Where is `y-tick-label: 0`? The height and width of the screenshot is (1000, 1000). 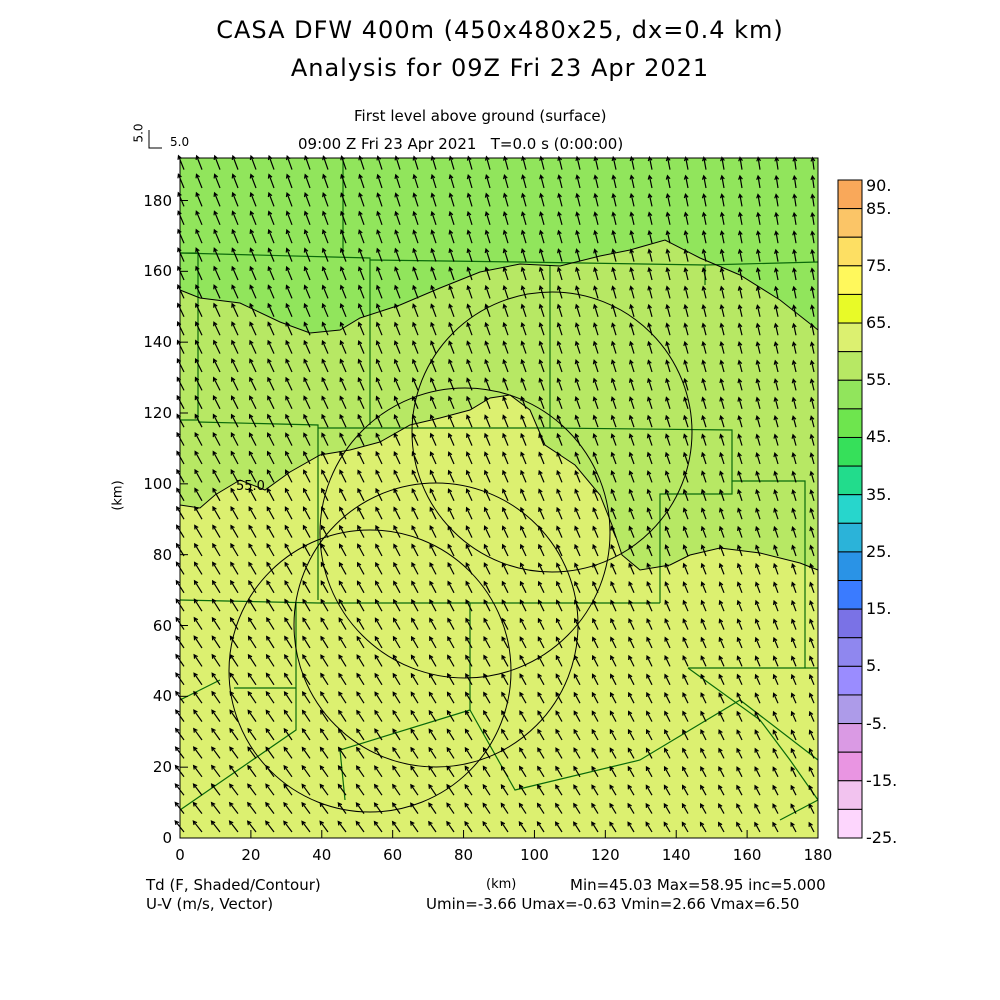 y-tick-label: 0 is located at coordinates (167, 838).